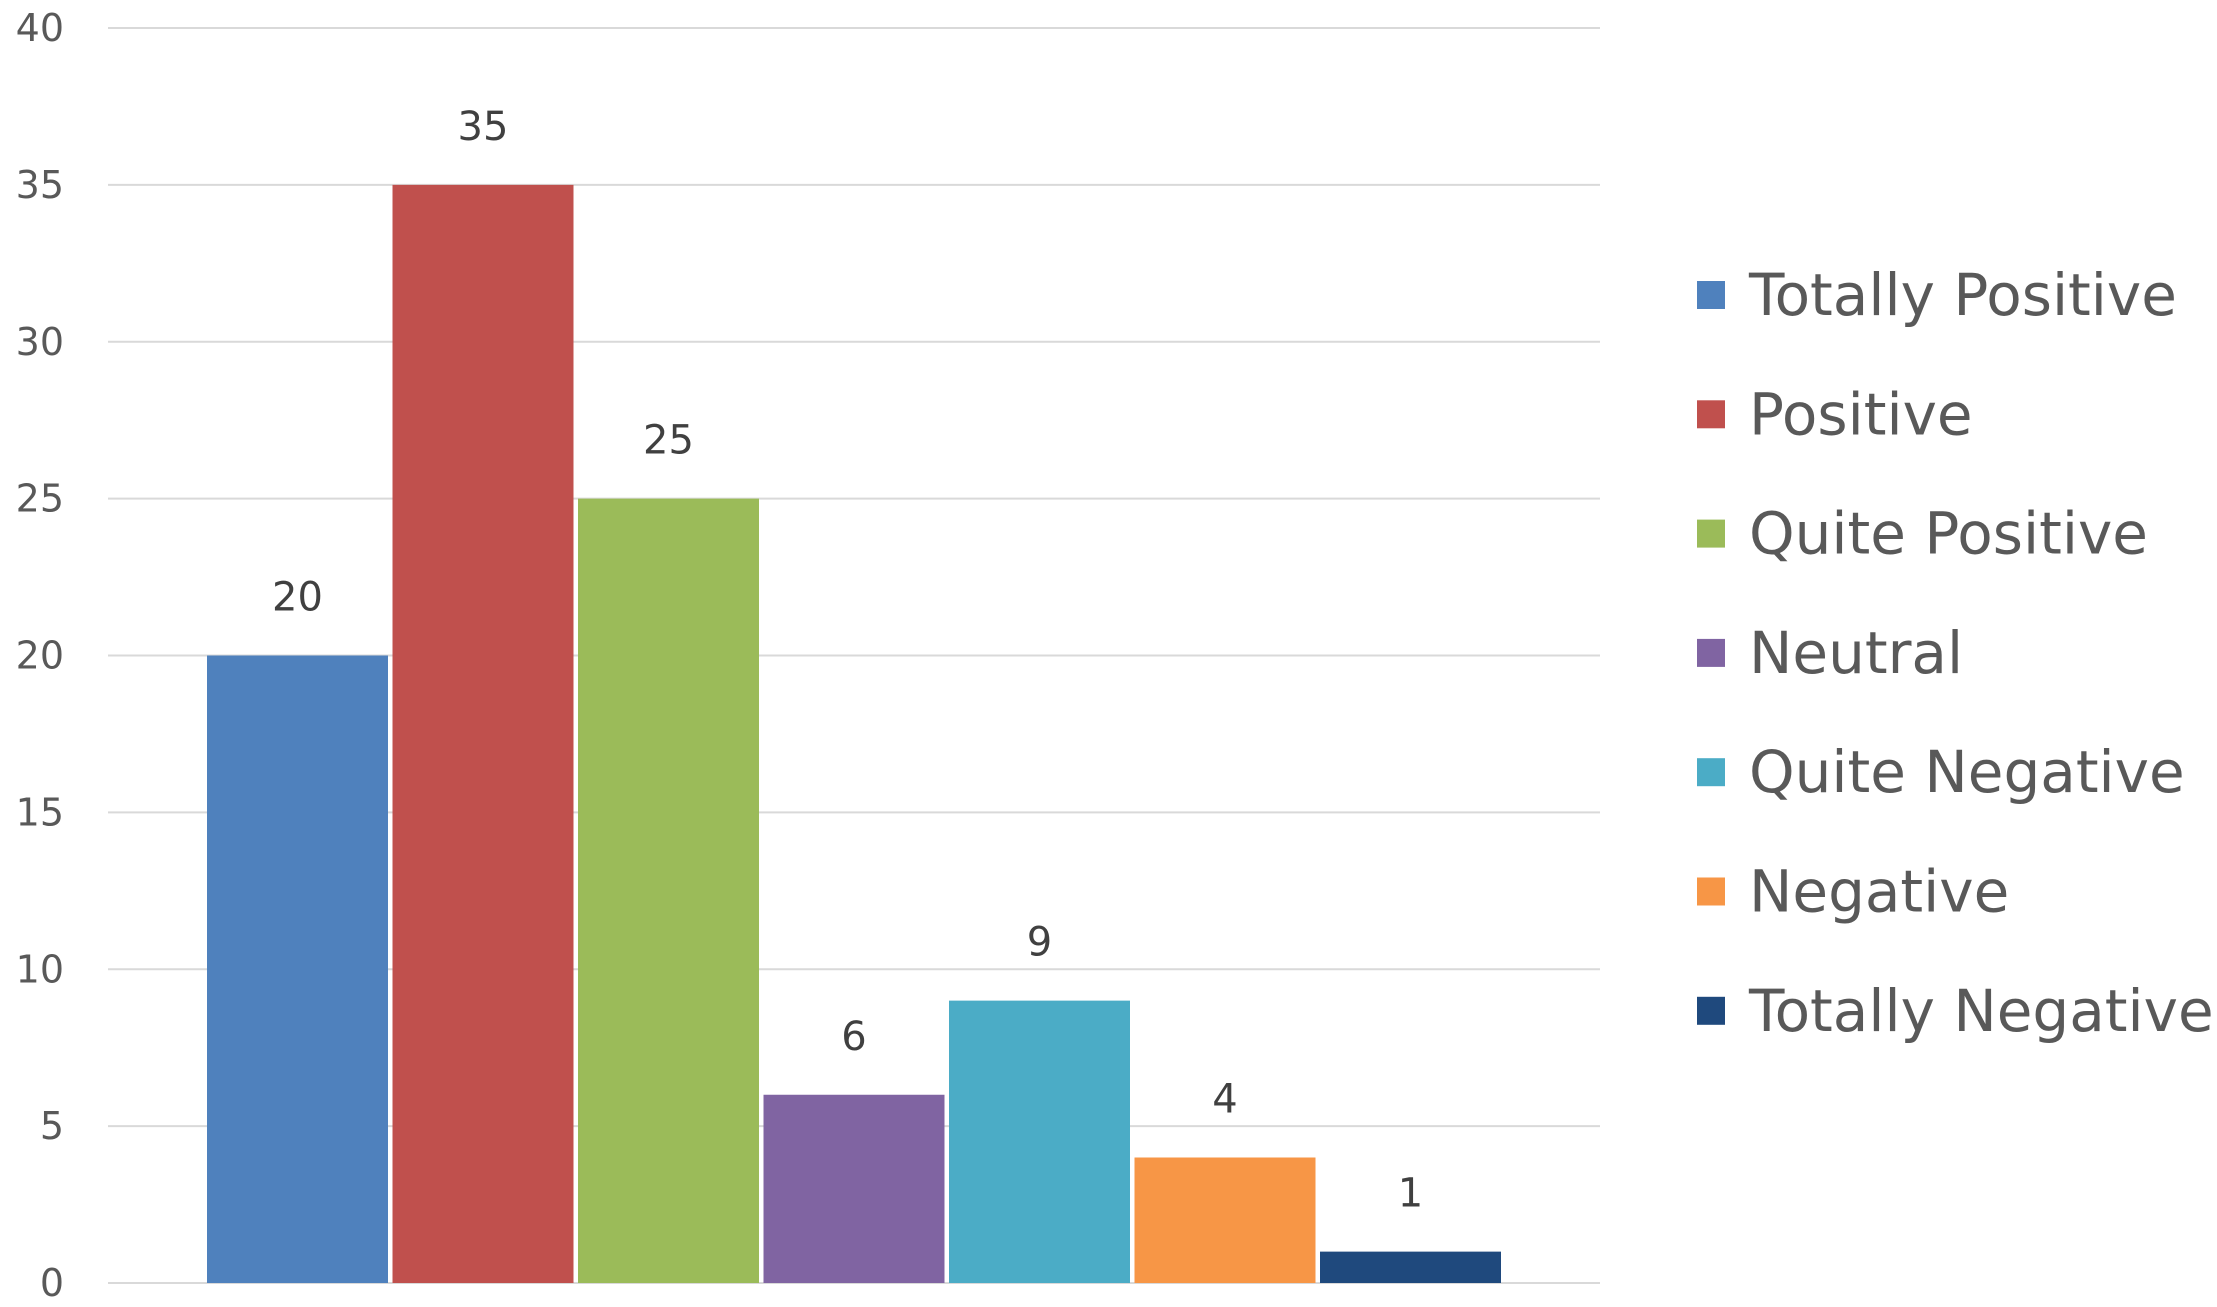 The width and height of the screenshot is (2217, 1307). Describe the element at coordinates (40, 28) in the screenshot. I see `y-tick-label: 40` at that location.